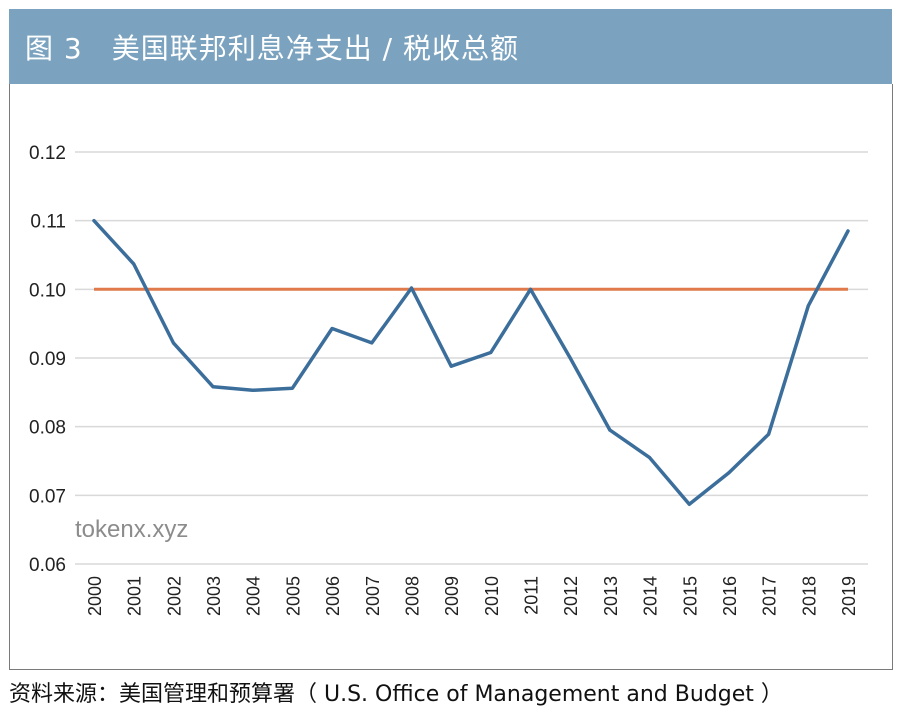 The image size is (901, 712). Describe the element at coordinates (333, 596) in the screenshot. I see `x-tick-label: 2006` at that location.